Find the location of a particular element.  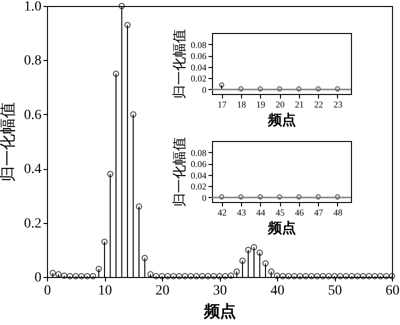

x-tick-label: 42 is located at coordinates (222, 213).